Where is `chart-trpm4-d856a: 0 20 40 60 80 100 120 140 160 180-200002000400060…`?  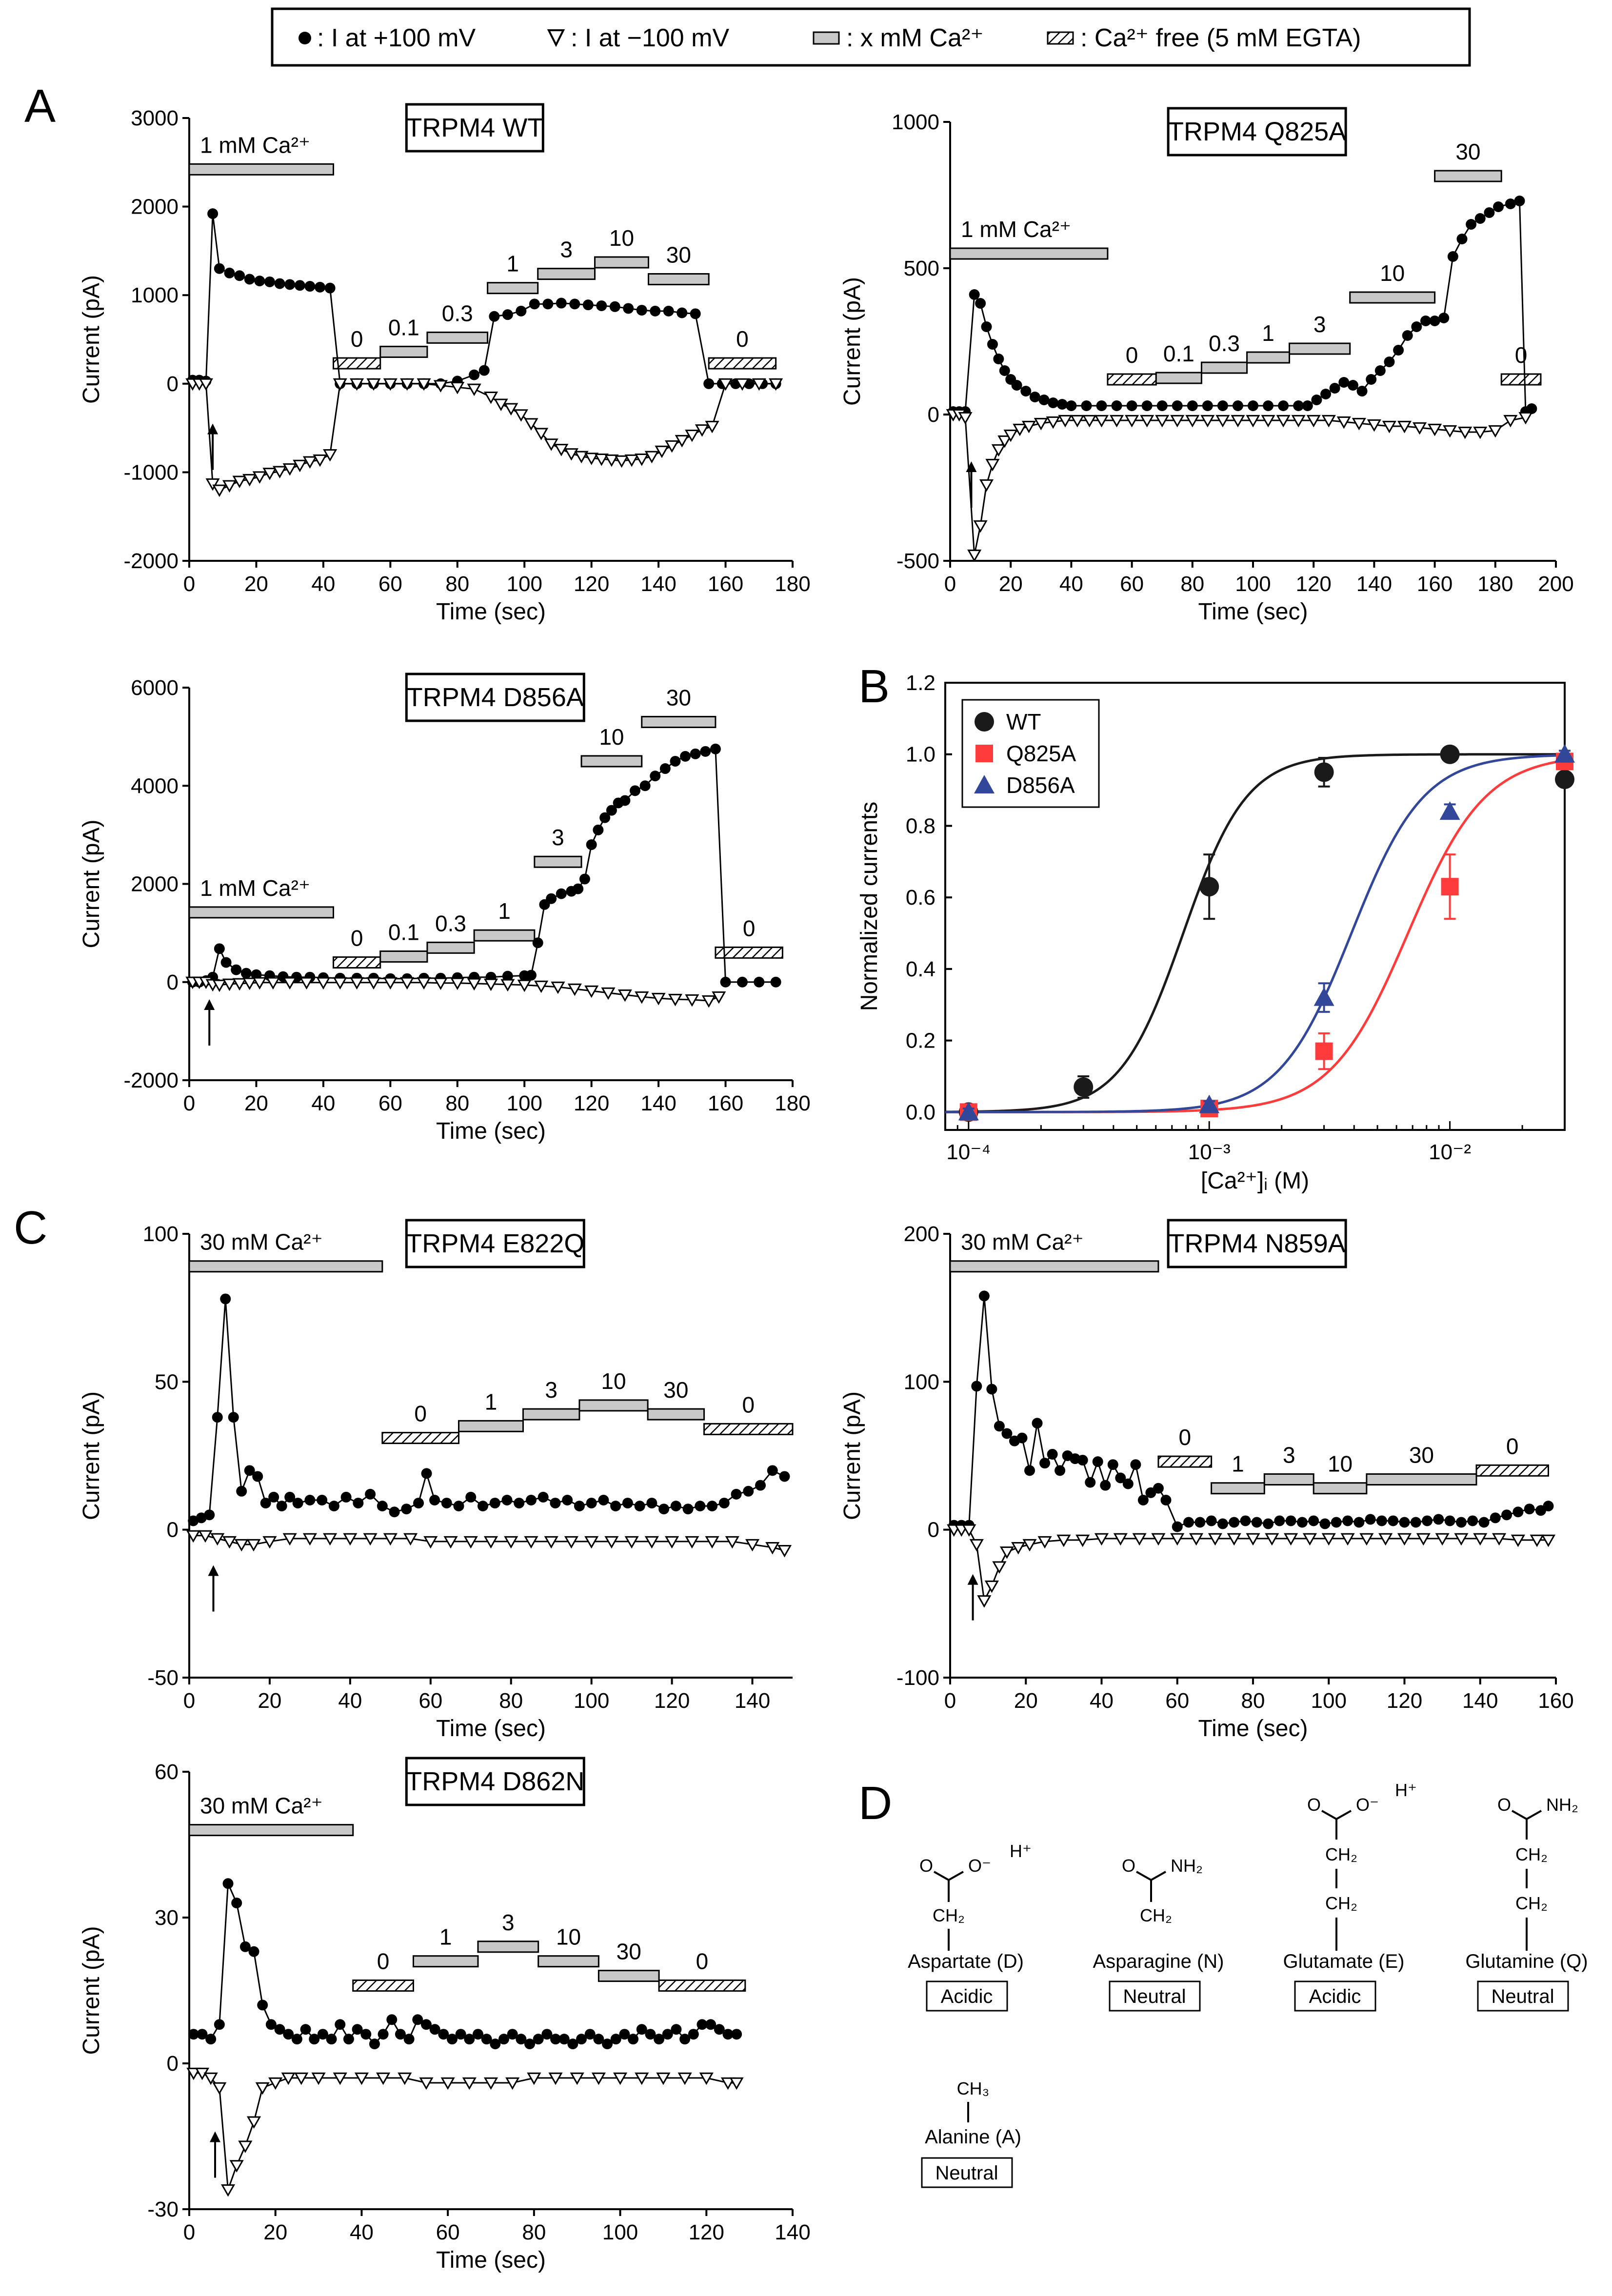
chart-trpm4-d856a: 0 20 40 60 80 100 120 140 160 180-200002000400060… is located at coordinates (445, 908).